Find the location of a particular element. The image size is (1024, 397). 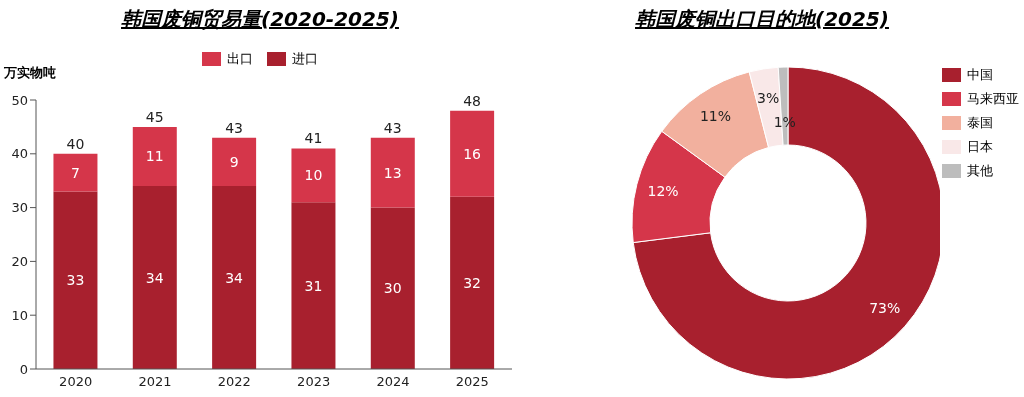

x-tick-label: 2021 is located at coordinates (155, 382).